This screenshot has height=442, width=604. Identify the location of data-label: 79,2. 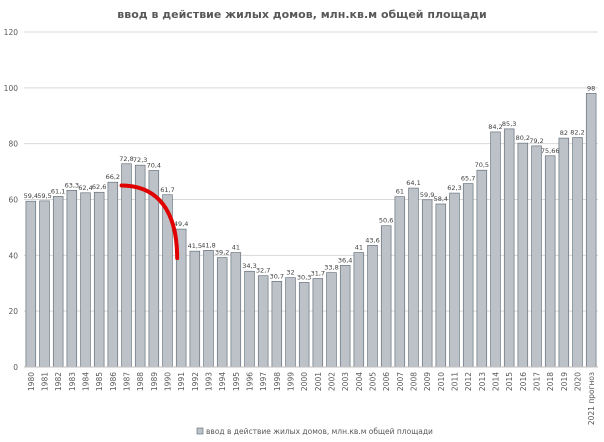
(536, 141).